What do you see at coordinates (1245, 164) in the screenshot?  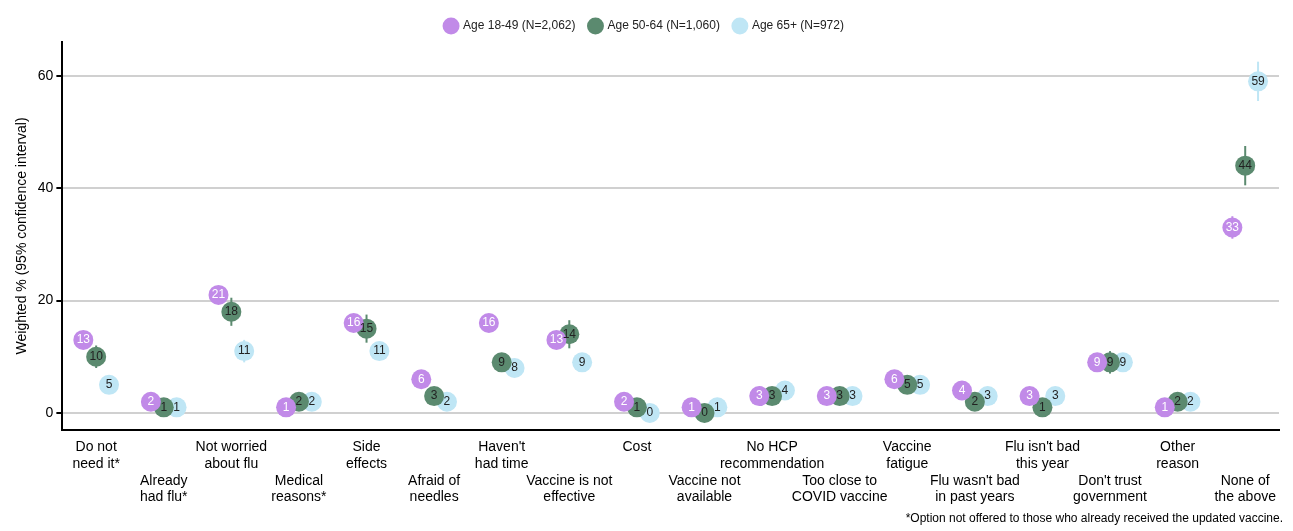 I see `data-label: 44` at bounding box center [1245, 164].